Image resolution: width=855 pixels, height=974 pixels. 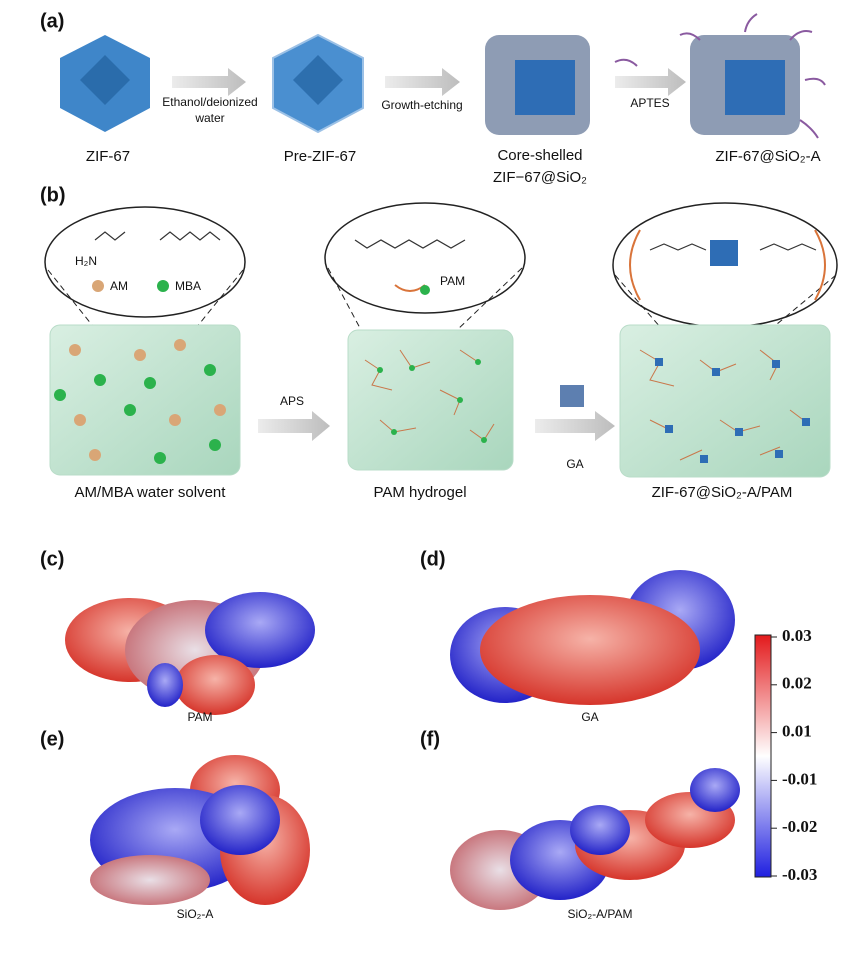 What do you see at coordinates (797, 731) in the screenshot?
I see `colorbar-tick-label: 0.01` at bounding box center [797, 731].